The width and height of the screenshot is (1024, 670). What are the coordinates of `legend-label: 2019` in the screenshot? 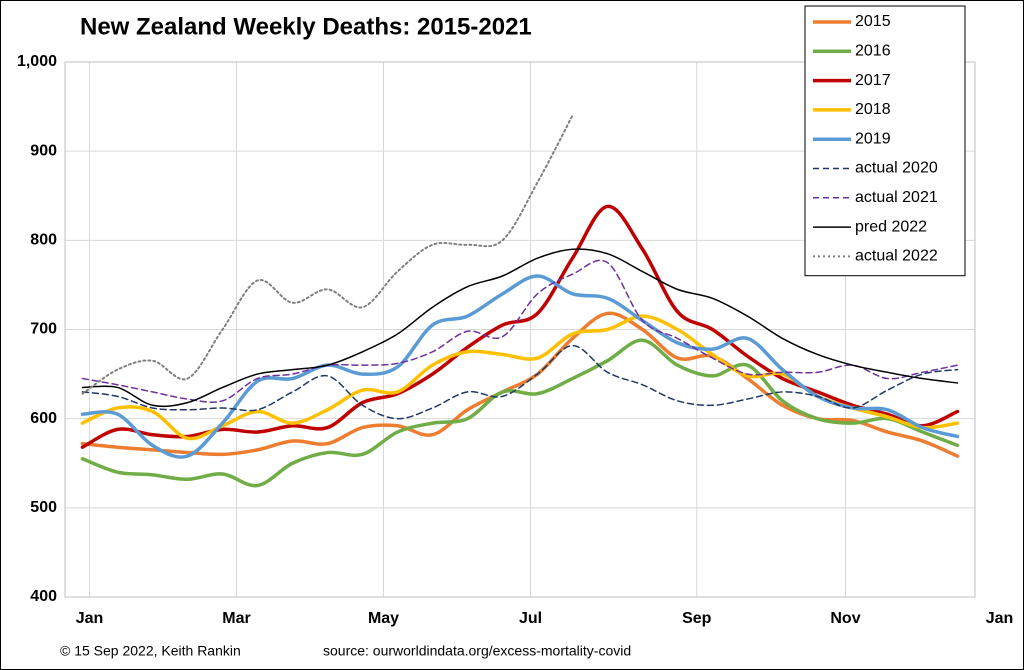 It's located at (873, 138).